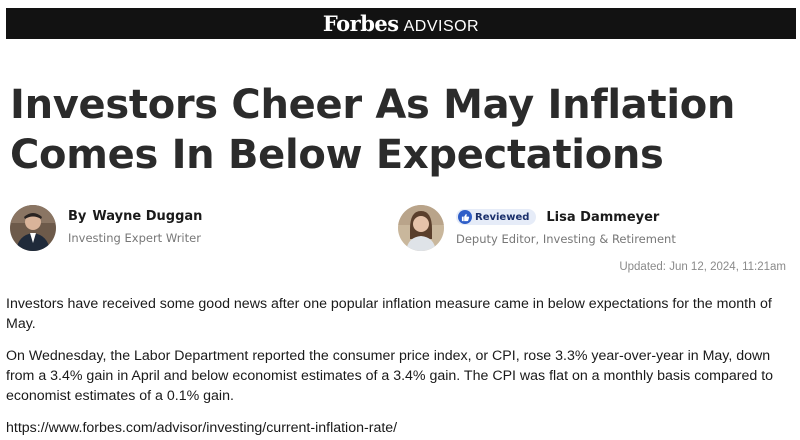 The image size is (800, 440). What do you see at coordinates (502, 217) in the screenshot?
I see `reviewed-label: Reviewed` at bounding box center [502, 217].